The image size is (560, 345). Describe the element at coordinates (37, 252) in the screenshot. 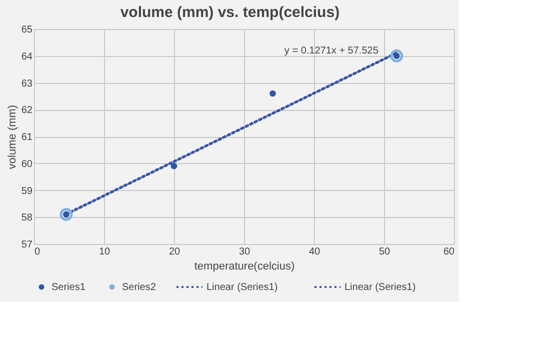

I see `x-tick-label: 0` at that location.